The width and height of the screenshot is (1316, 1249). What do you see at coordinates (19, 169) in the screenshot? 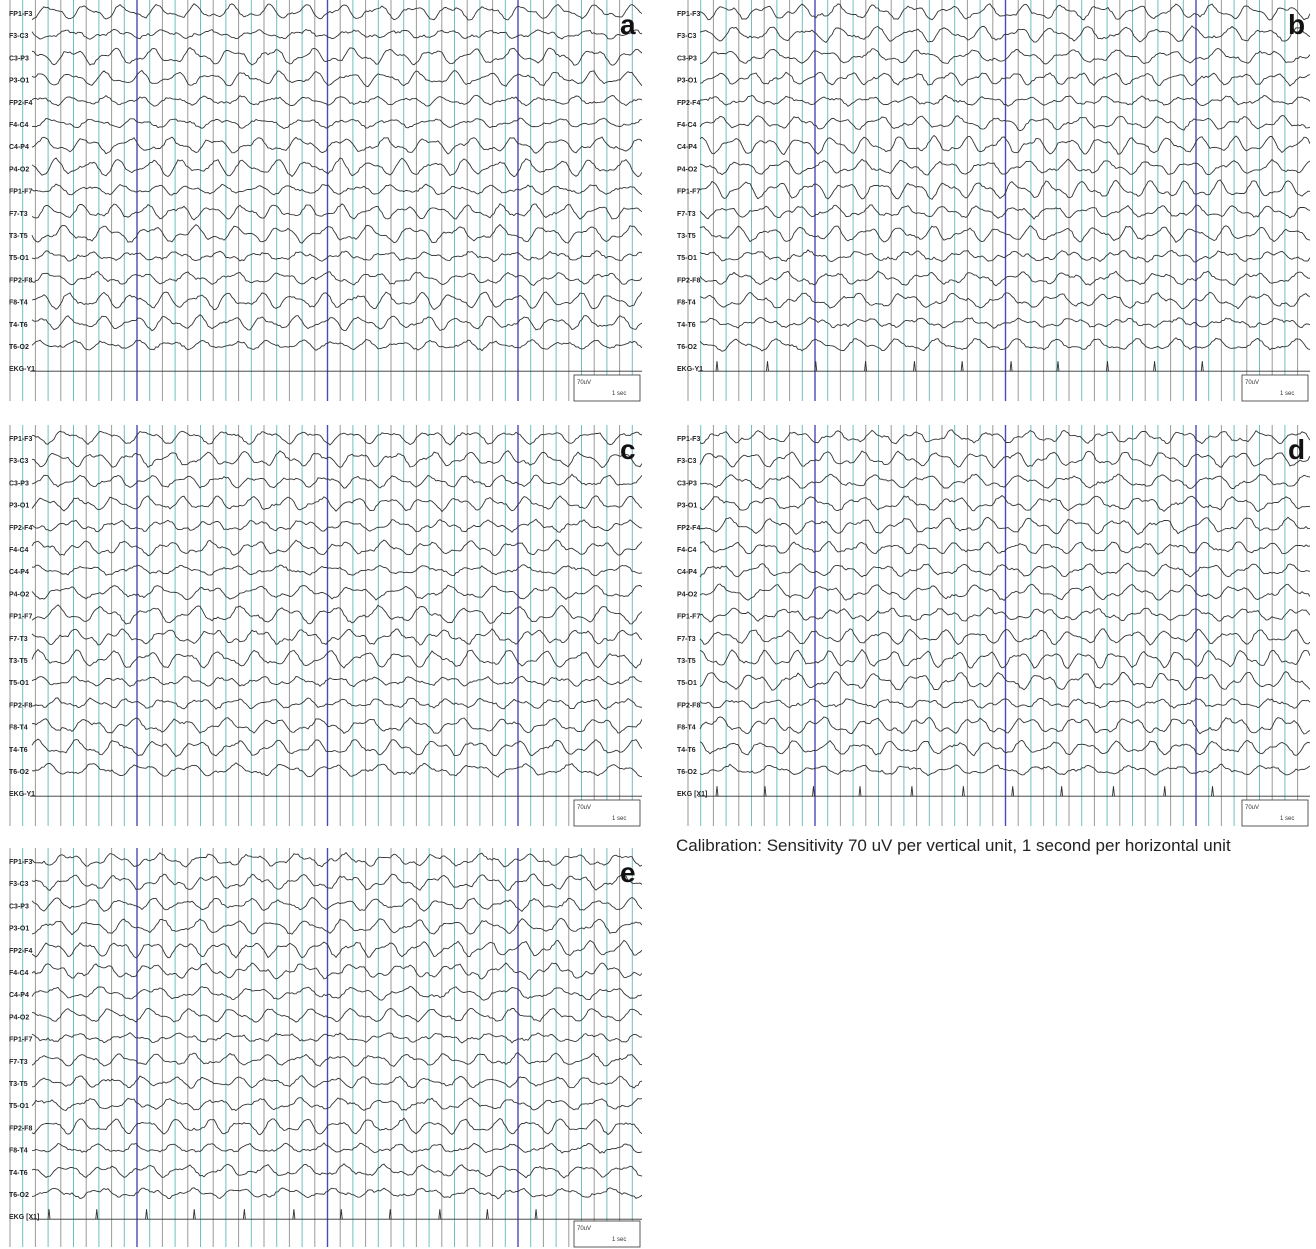
I see `channel-label: P4-O2` at bounding box center [19, 169].